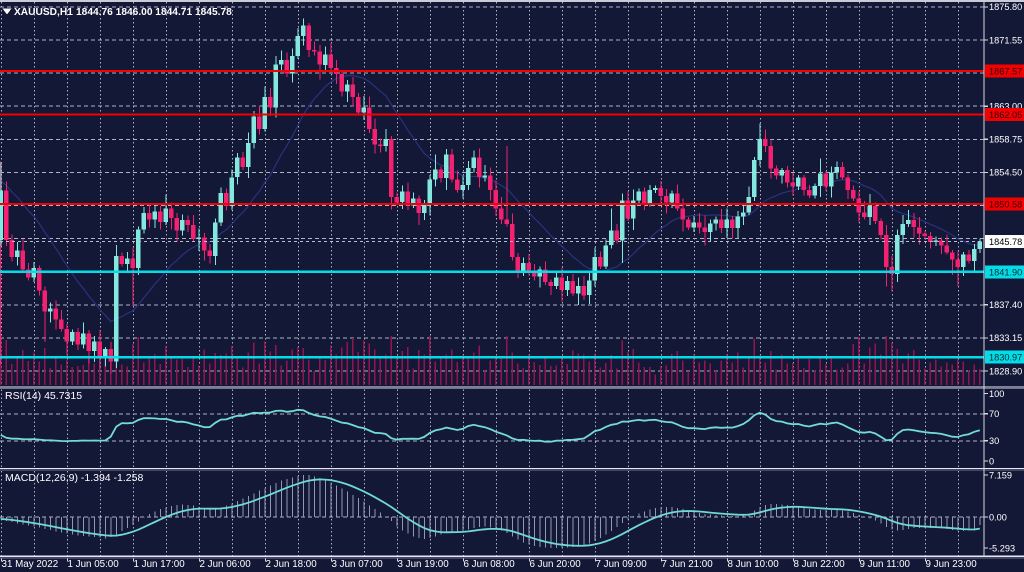 Image resolution: width=1024 pixels, height=572 pixels. I want to click on svg-text: 7.159, so click(1000, 475).